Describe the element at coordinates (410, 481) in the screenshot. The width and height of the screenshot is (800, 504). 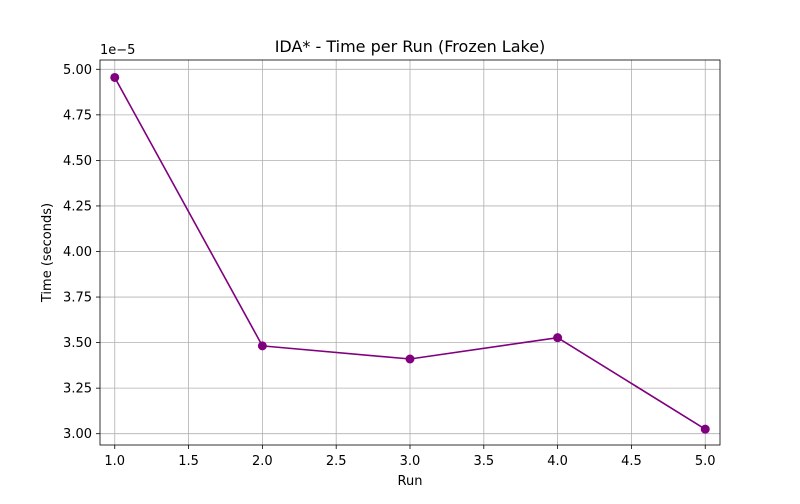
I see `x-axis-title: Run` at that location.